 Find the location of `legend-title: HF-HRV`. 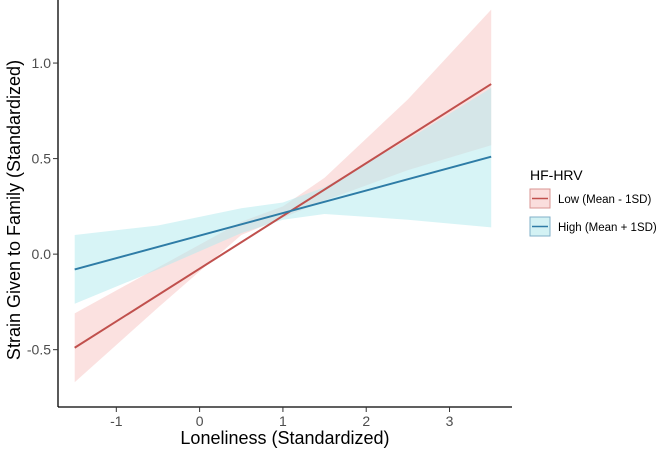

legend-title: HF-HRV is located at coordinates (556, 175).